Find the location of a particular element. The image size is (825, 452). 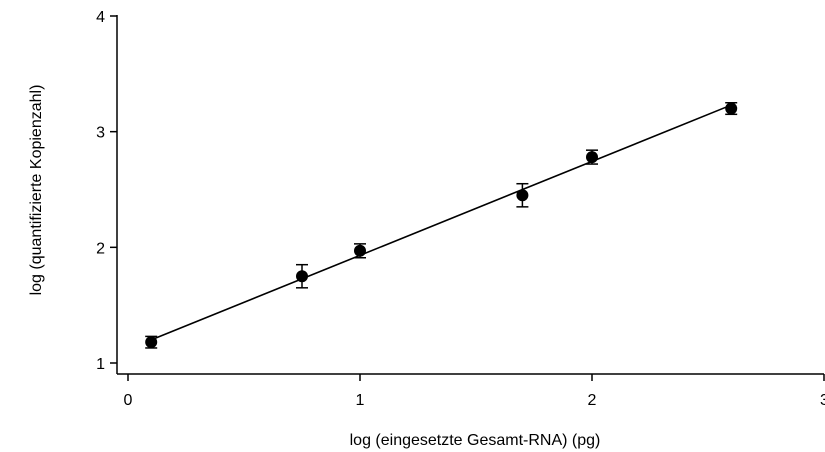

x-ticks: 0 1 2 3 is located at coordinates (474, 391).